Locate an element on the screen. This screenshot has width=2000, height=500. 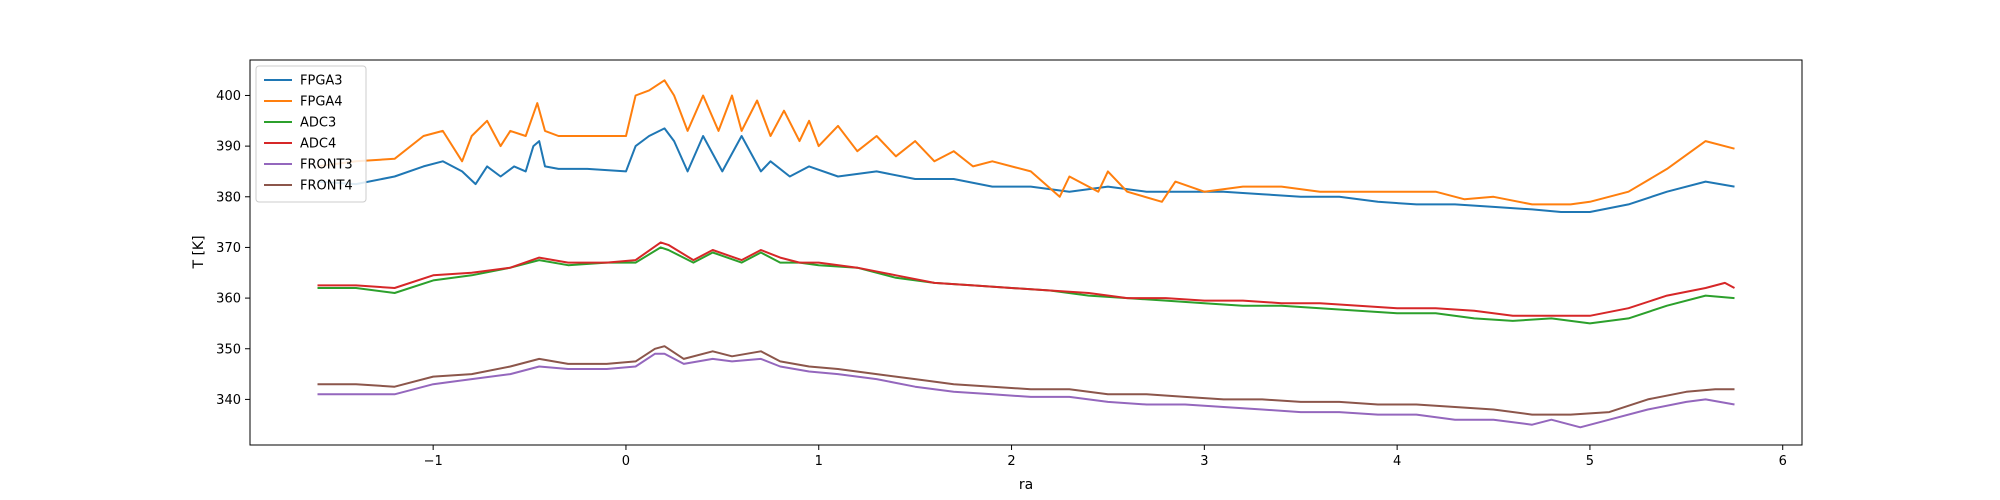
x-tick-label: 4 is located at coordinates (1397, 461).